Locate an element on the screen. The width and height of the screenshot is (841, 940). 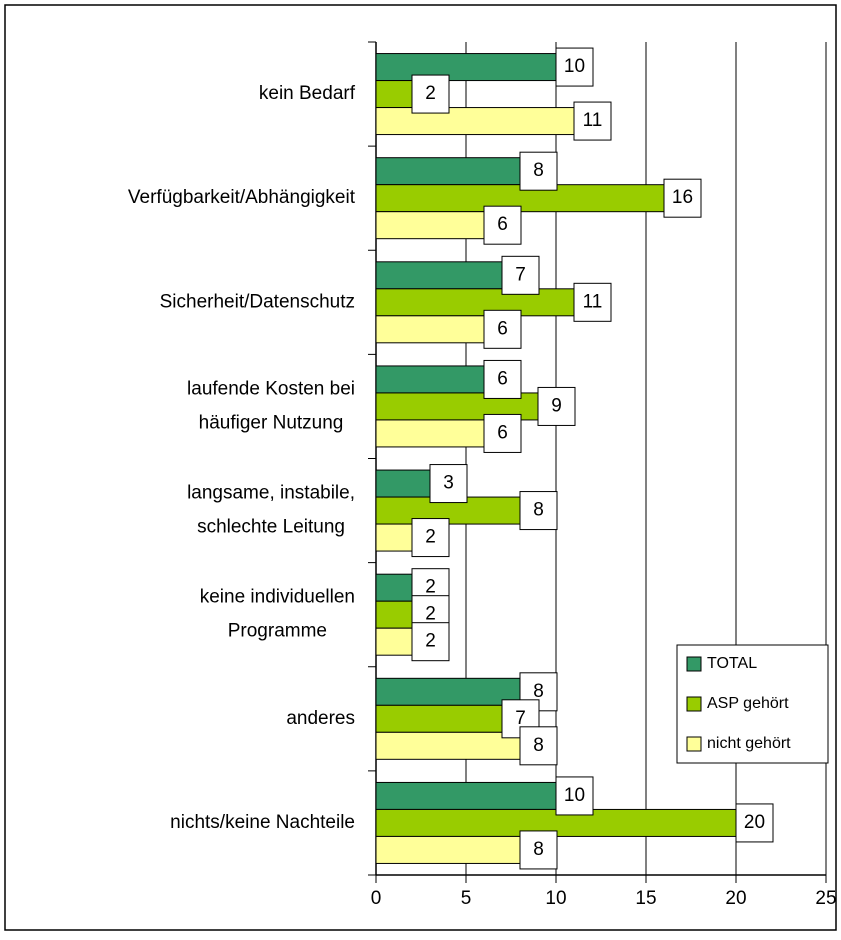
legend-label: nicht gehört is located at coordinates (749, 743).